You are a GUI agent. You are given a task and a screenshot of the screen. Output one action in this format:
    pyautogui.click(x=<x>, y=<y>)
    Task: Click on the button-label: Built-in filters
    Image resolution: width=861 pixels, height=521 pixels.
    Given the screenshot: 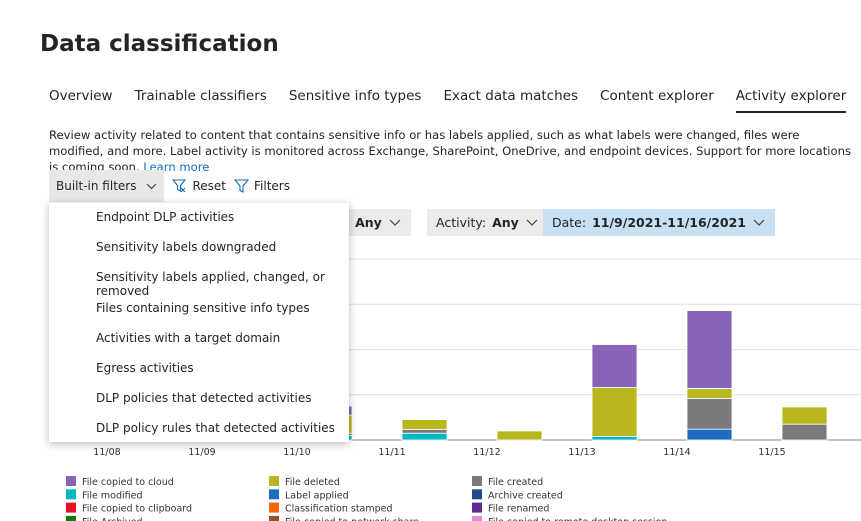 What is the action you would take?
    pyautogui.click(x=96, y=186)
    